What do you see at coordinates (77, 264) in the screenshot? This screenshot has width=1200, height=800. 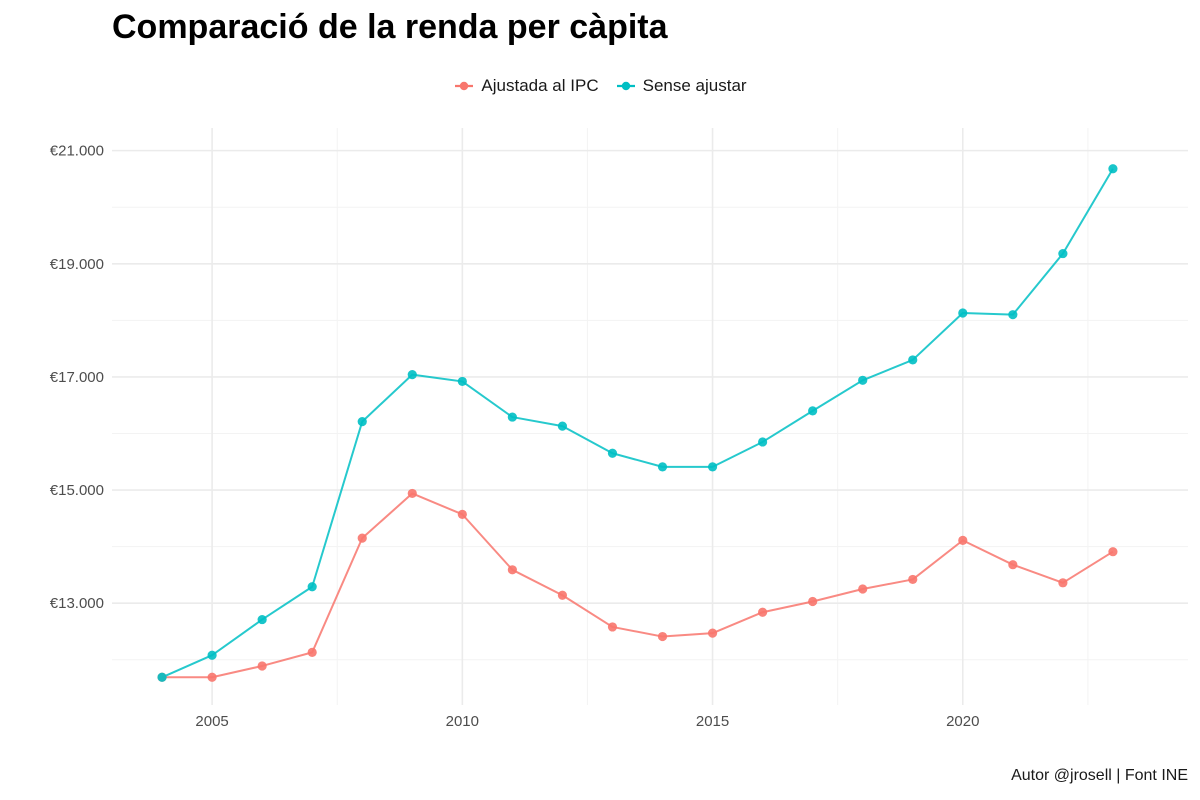 I see `y-tick-label: €19.000` at bounding box center [77, 264].